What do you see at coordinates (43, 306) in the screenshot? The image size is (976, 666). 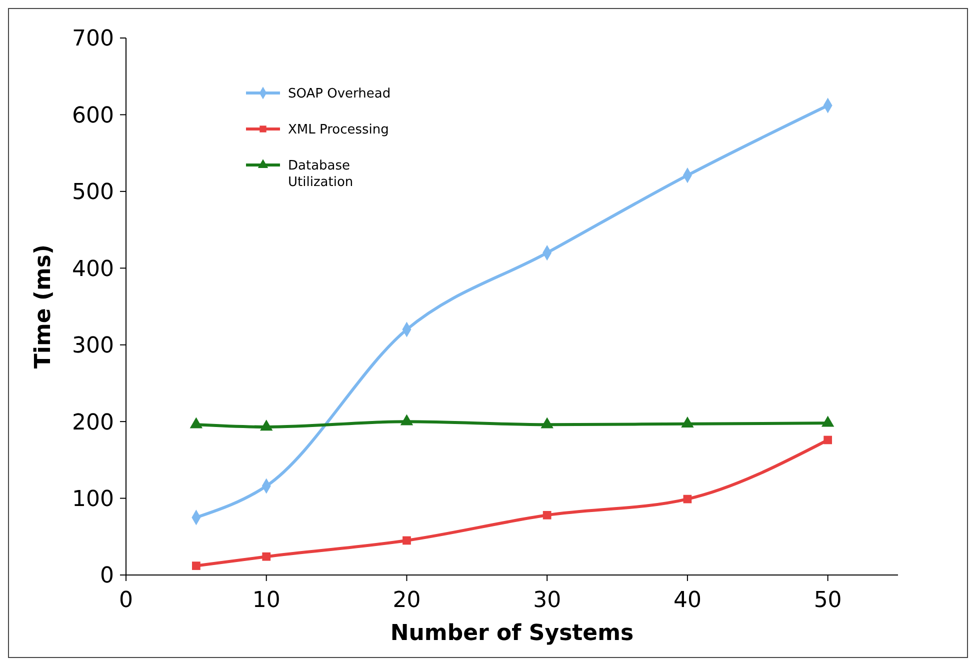 I see `y-axis-title: Time (ms)` at bounding box center [43, 306].